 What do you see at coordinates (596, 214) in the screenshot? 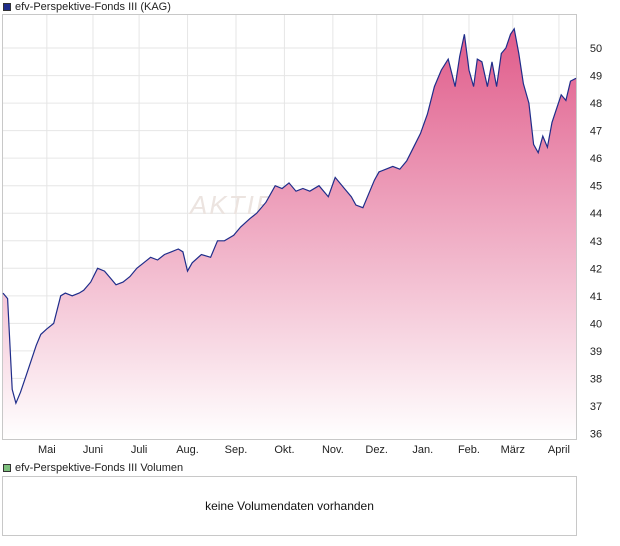
I see `y-tick-label: 44` at bounding box center [596, 214].